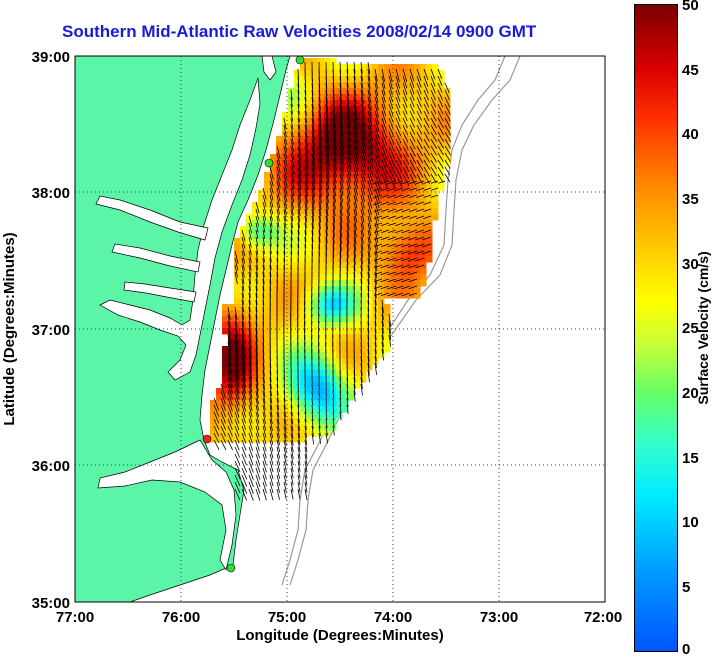  I want to click on y-tick: 37:00, so click(51, 330).